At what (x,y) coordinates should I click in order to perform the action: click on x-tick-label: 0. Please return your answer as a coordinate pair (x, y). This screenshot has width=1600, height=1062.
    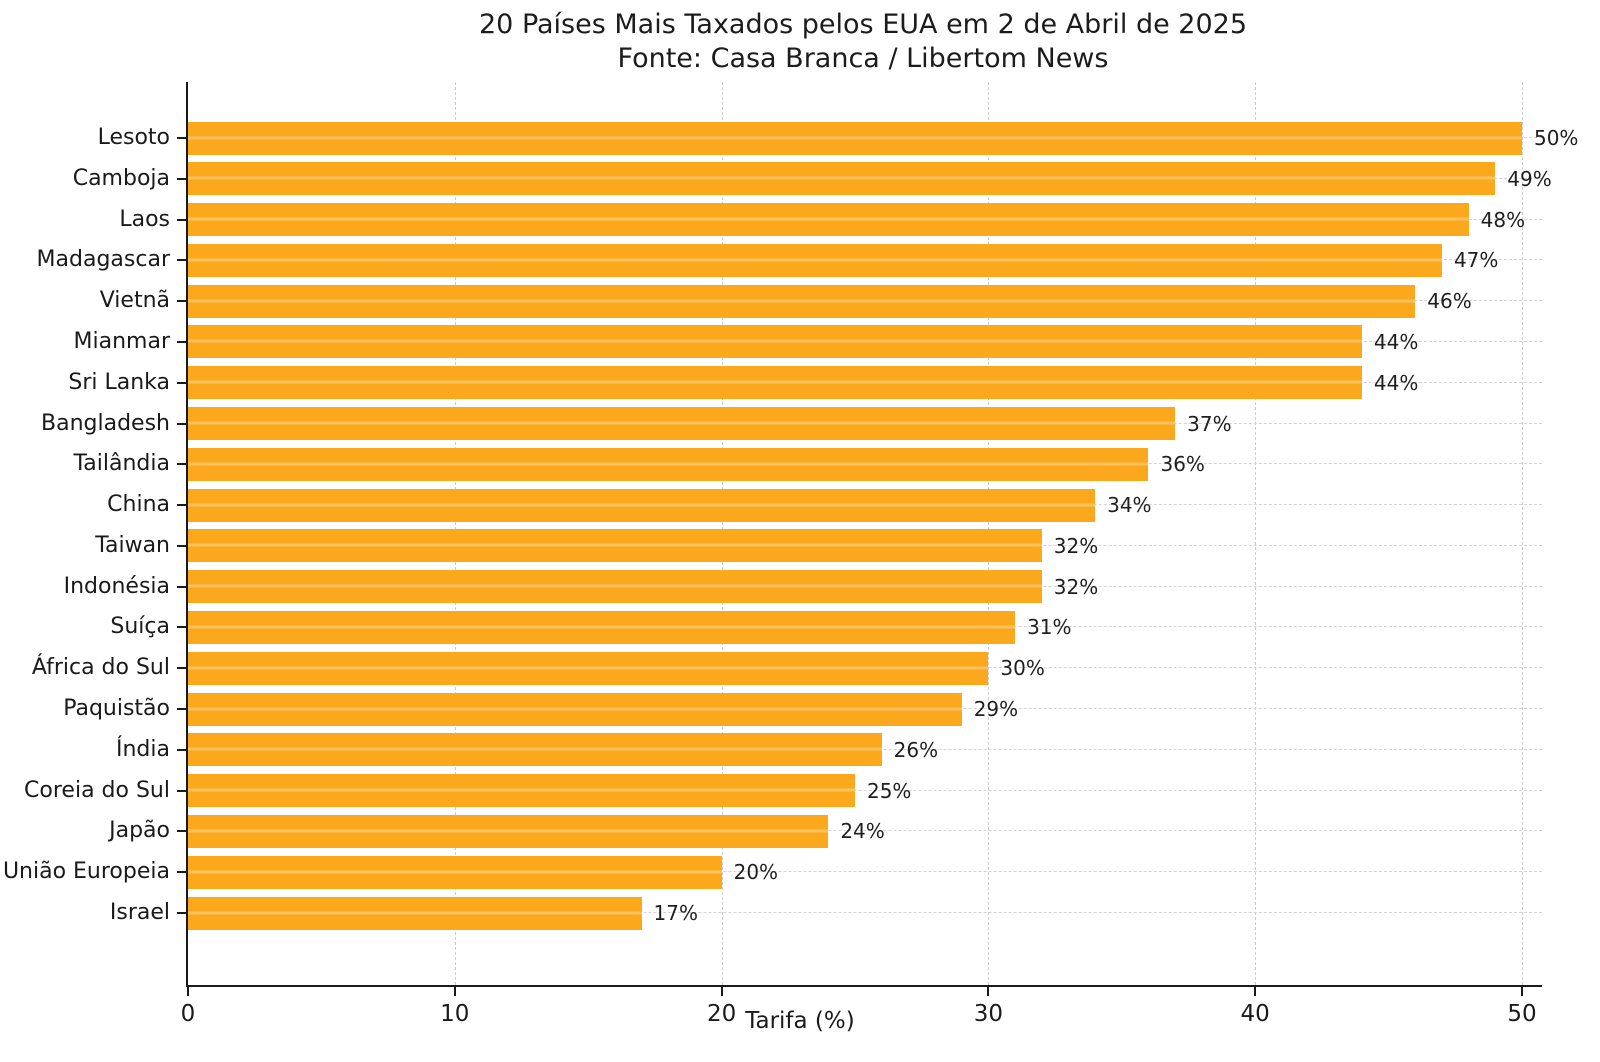
    Looking at the image, I should click on (188, 1014).